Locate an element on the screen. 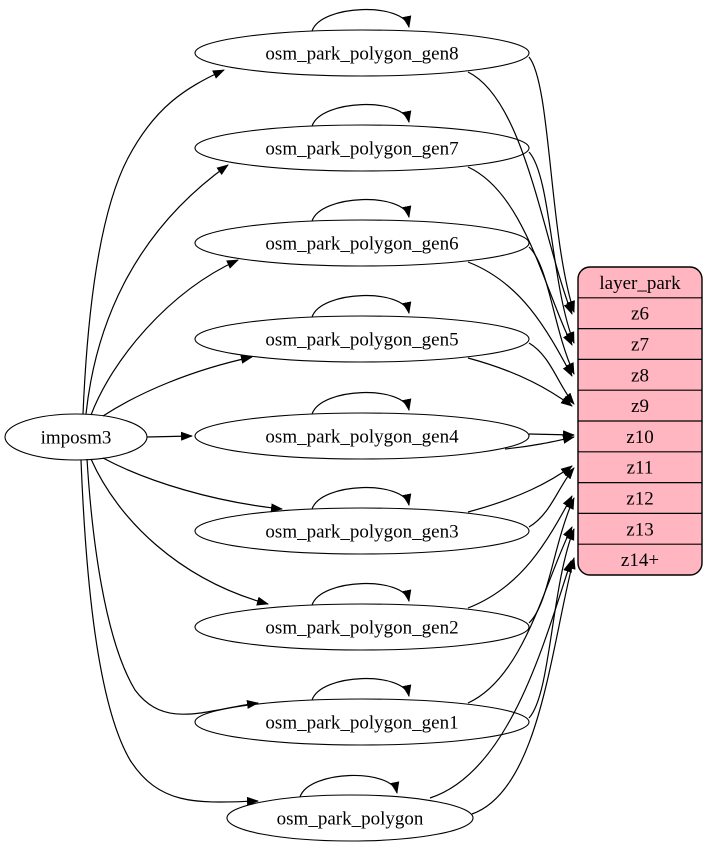 Image resolution: width=707 pixels, height=851 pixels. edge-imposm3-to-osm_park_polygon_gen1 is located at coordinates (172, 586).